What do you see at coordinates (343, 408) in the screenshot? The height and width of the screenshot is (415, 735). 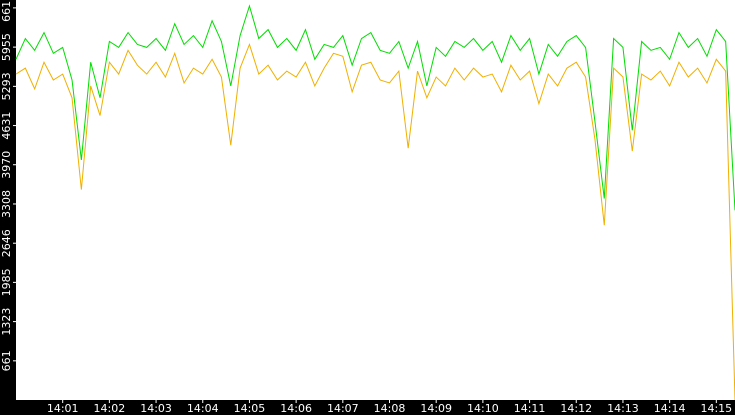 I see `x-tick-label: 14:07` at bounding box center [343, 408].